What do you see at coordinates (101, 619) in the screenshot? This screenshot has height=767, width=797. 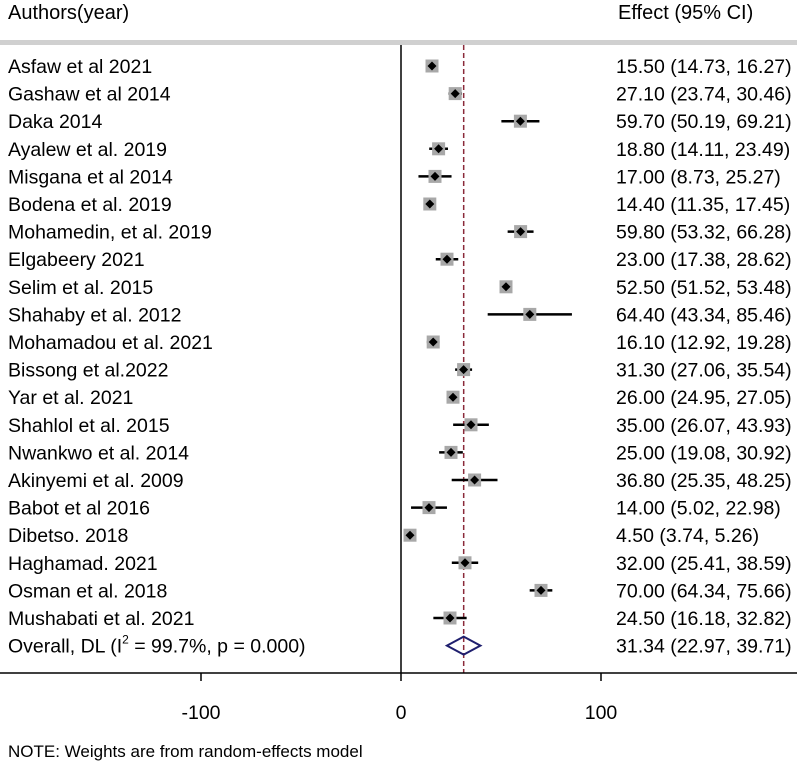 I see `study-label: Mushabati et al. 2021` at bounding box center [101, 619].